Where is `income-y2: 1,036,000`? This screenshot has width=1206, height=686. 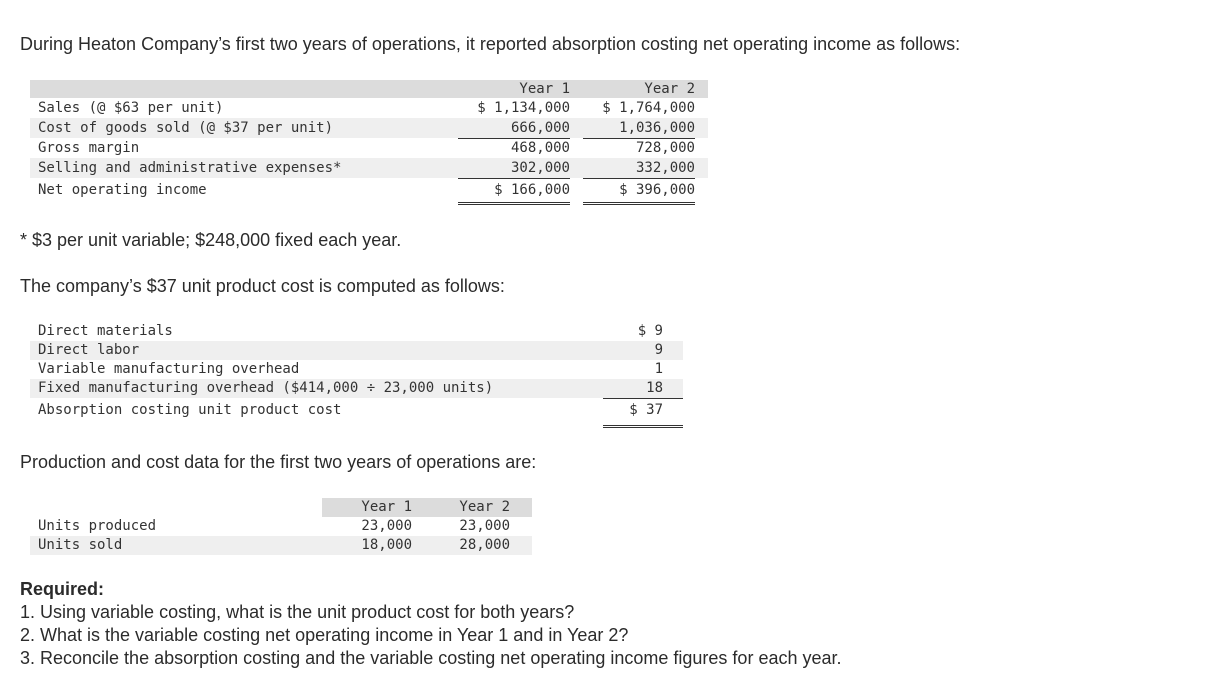
income-y2: 1,036,000 is located at coordinates (639, 128).